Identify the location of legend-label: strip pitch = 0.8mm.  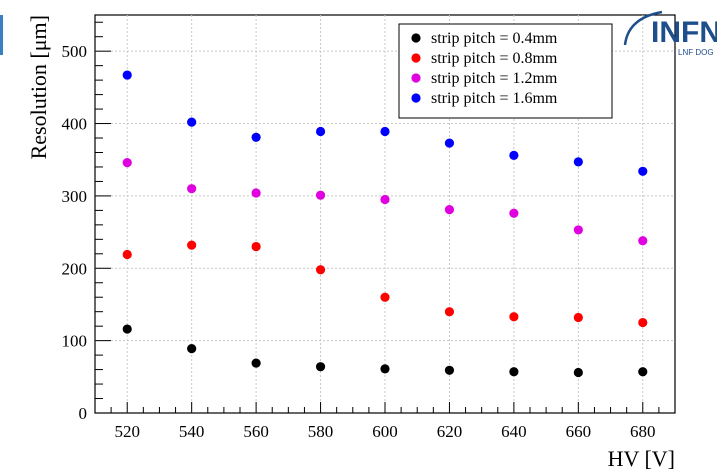
(494, 58).